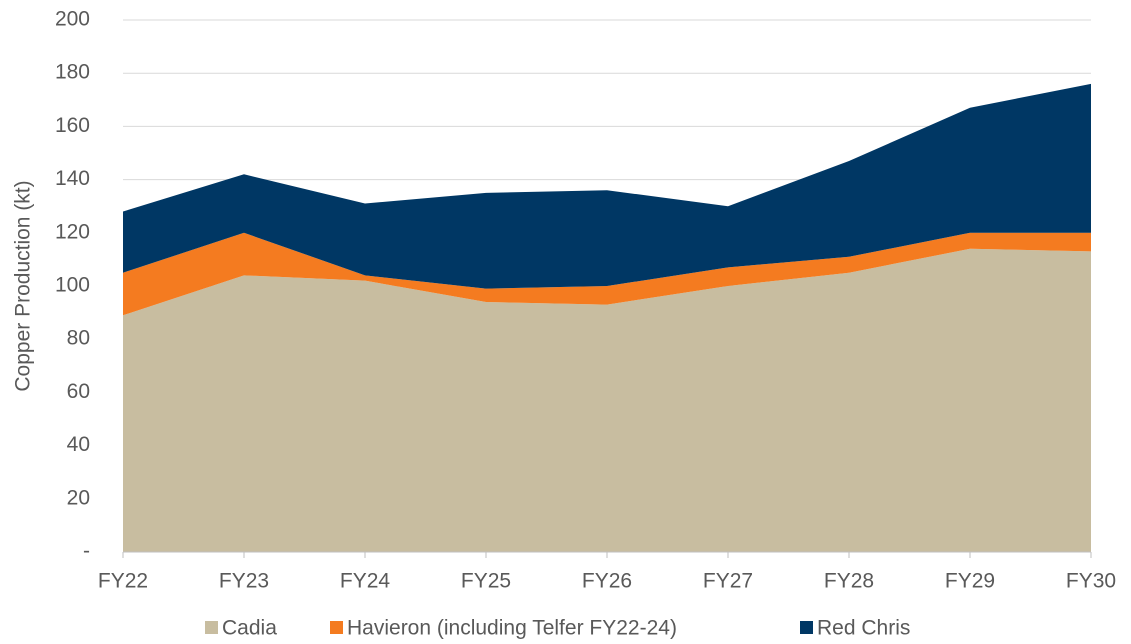 Image resolution: width=1131 pixels, height=644 pixels. What do you see at coordinates (72, 72) in the screenshot?
I see `y-tick-label: 180` at bounding box center [72, 72].